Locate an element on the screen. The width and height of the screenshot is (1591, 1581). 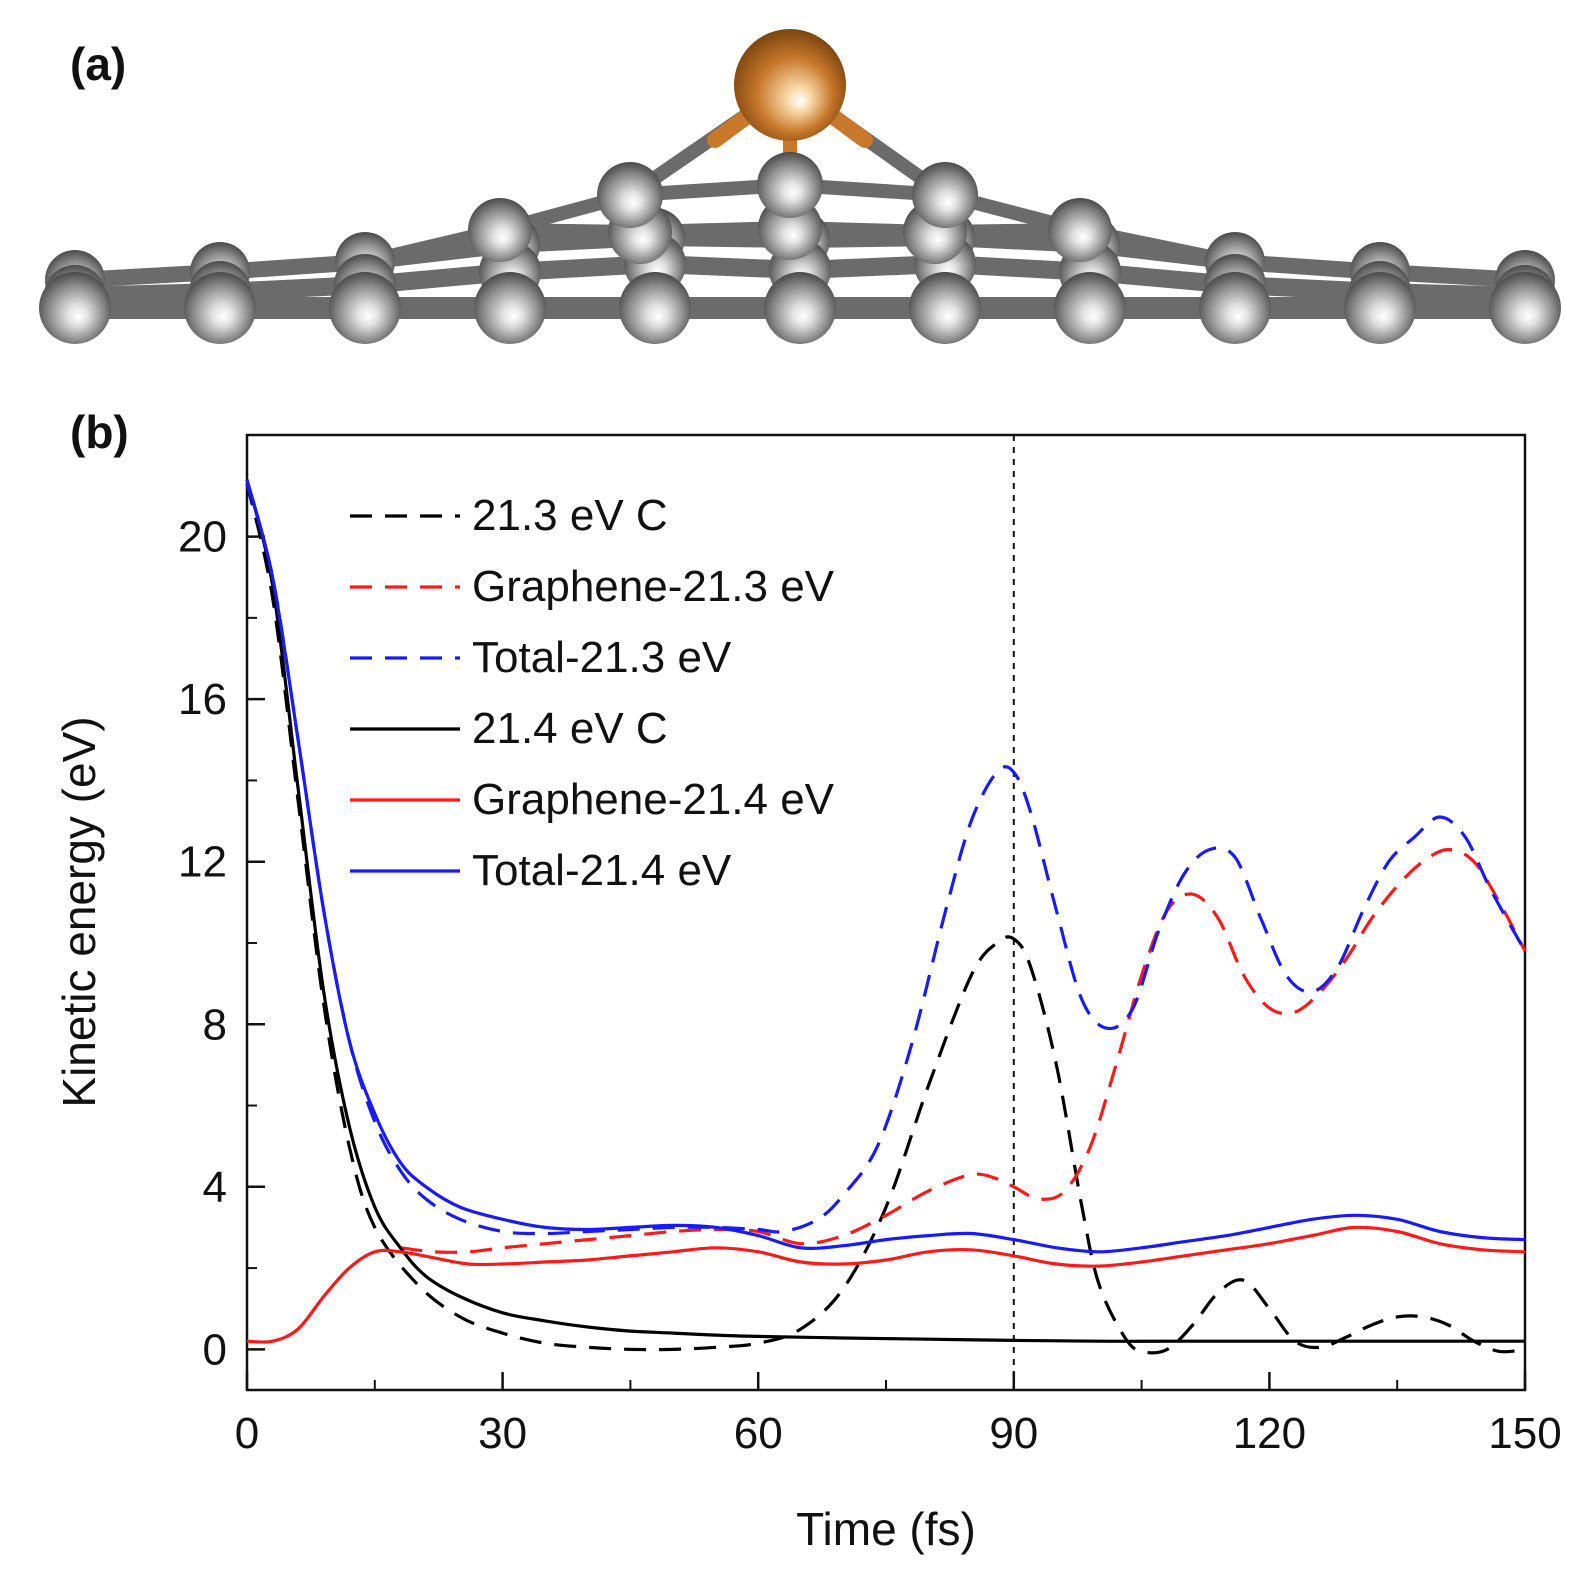
y-tick-labels: 0 4 8 12 16 20 is located at coordinates (202, 944).